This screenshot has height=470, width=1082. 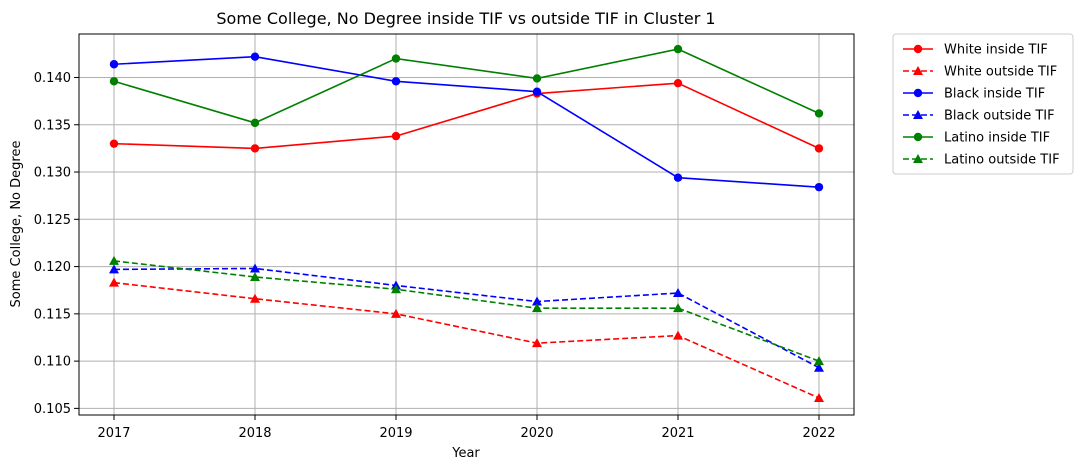 I want to click on legend-item-latino-outside-tif: Latino outside TIF, so click(x=981, y=160).